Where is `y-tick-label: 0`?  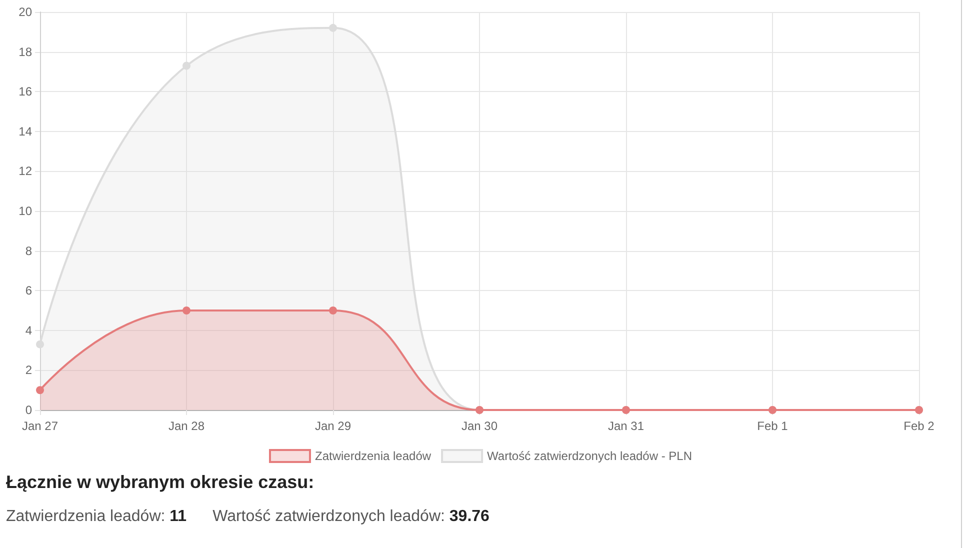 y-tick-label: 0 is located at coordinates (28, 410).